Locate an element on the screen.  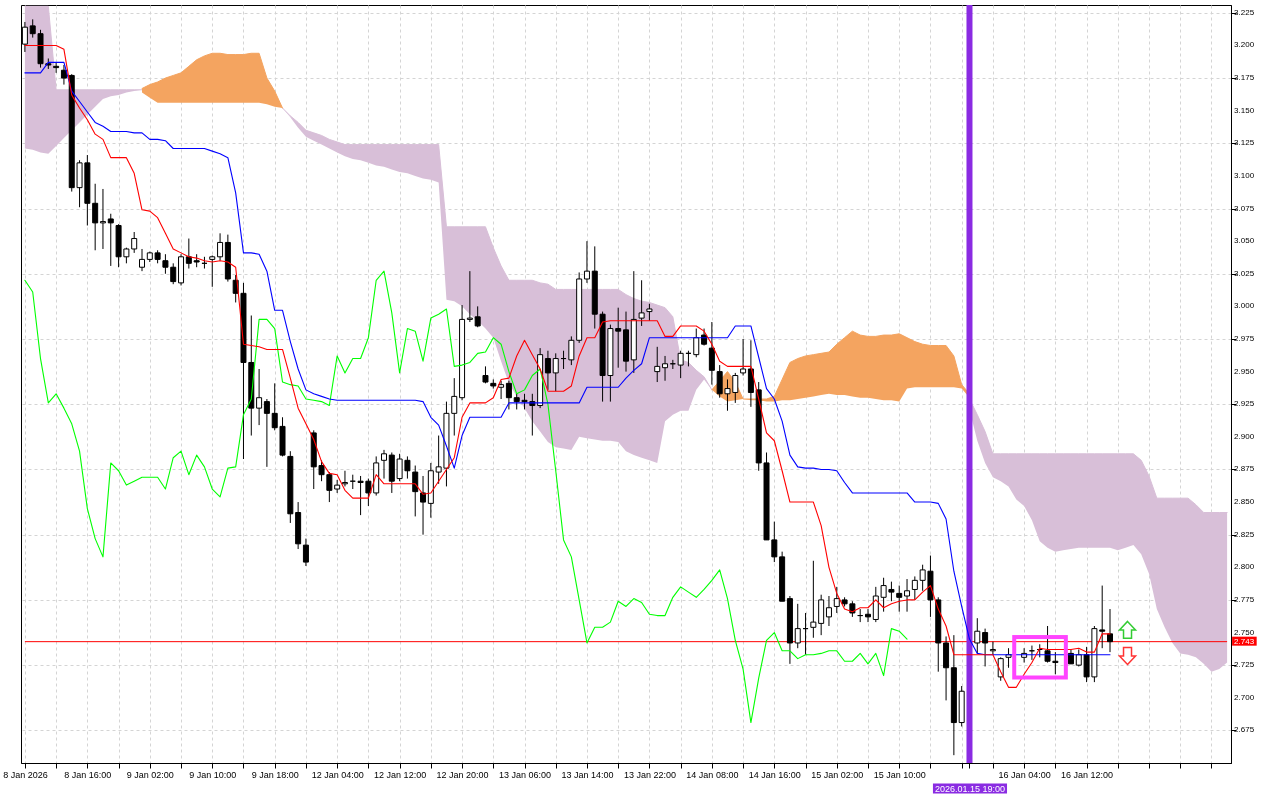
y-tick-label: 2.925 is located at coordinates (1244, 404).